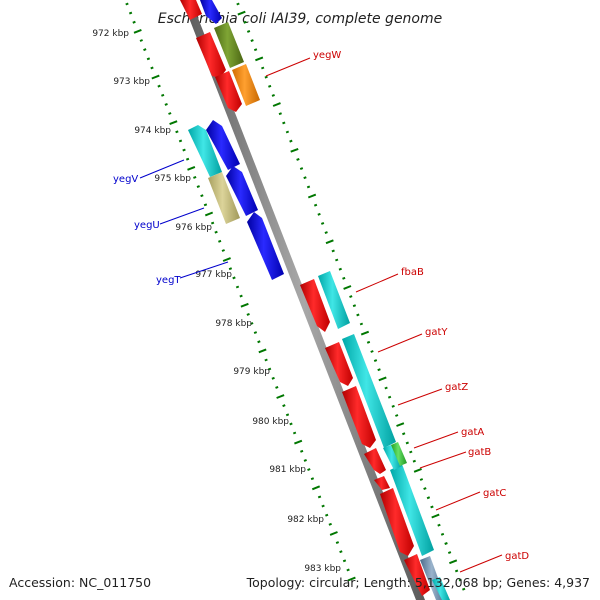  Describe the element at coordinates (456, 387) in the screenshot. I see `gene-label-gatZ: gatZ` at that location.